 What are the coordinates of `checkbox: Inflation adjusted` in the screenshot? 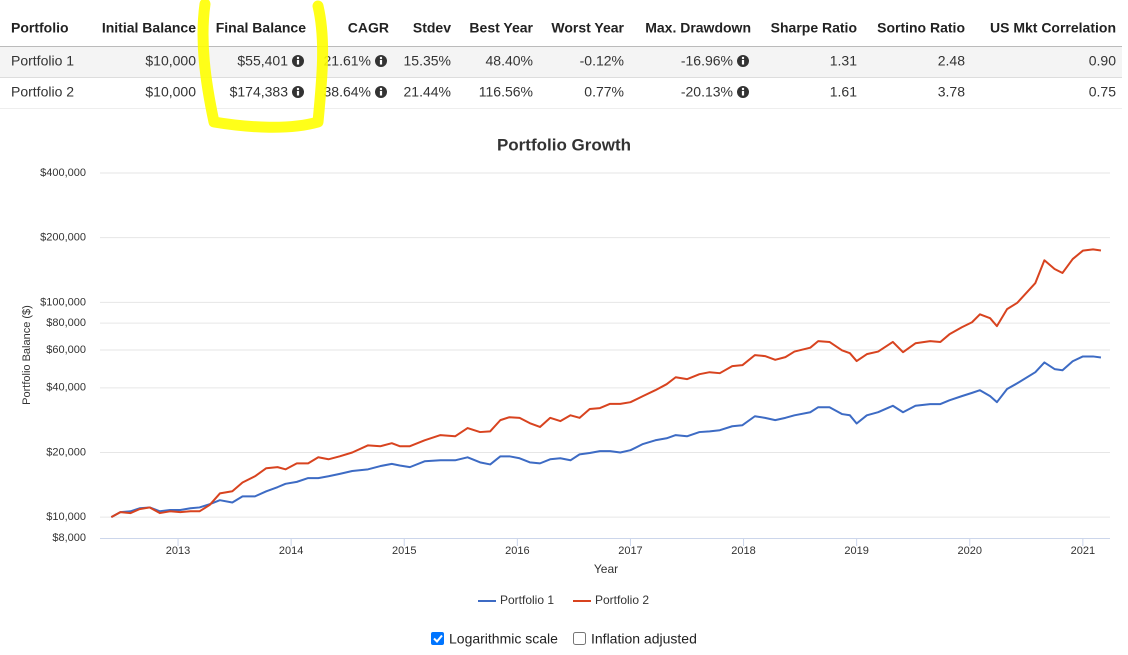 It's located at (635, 639).